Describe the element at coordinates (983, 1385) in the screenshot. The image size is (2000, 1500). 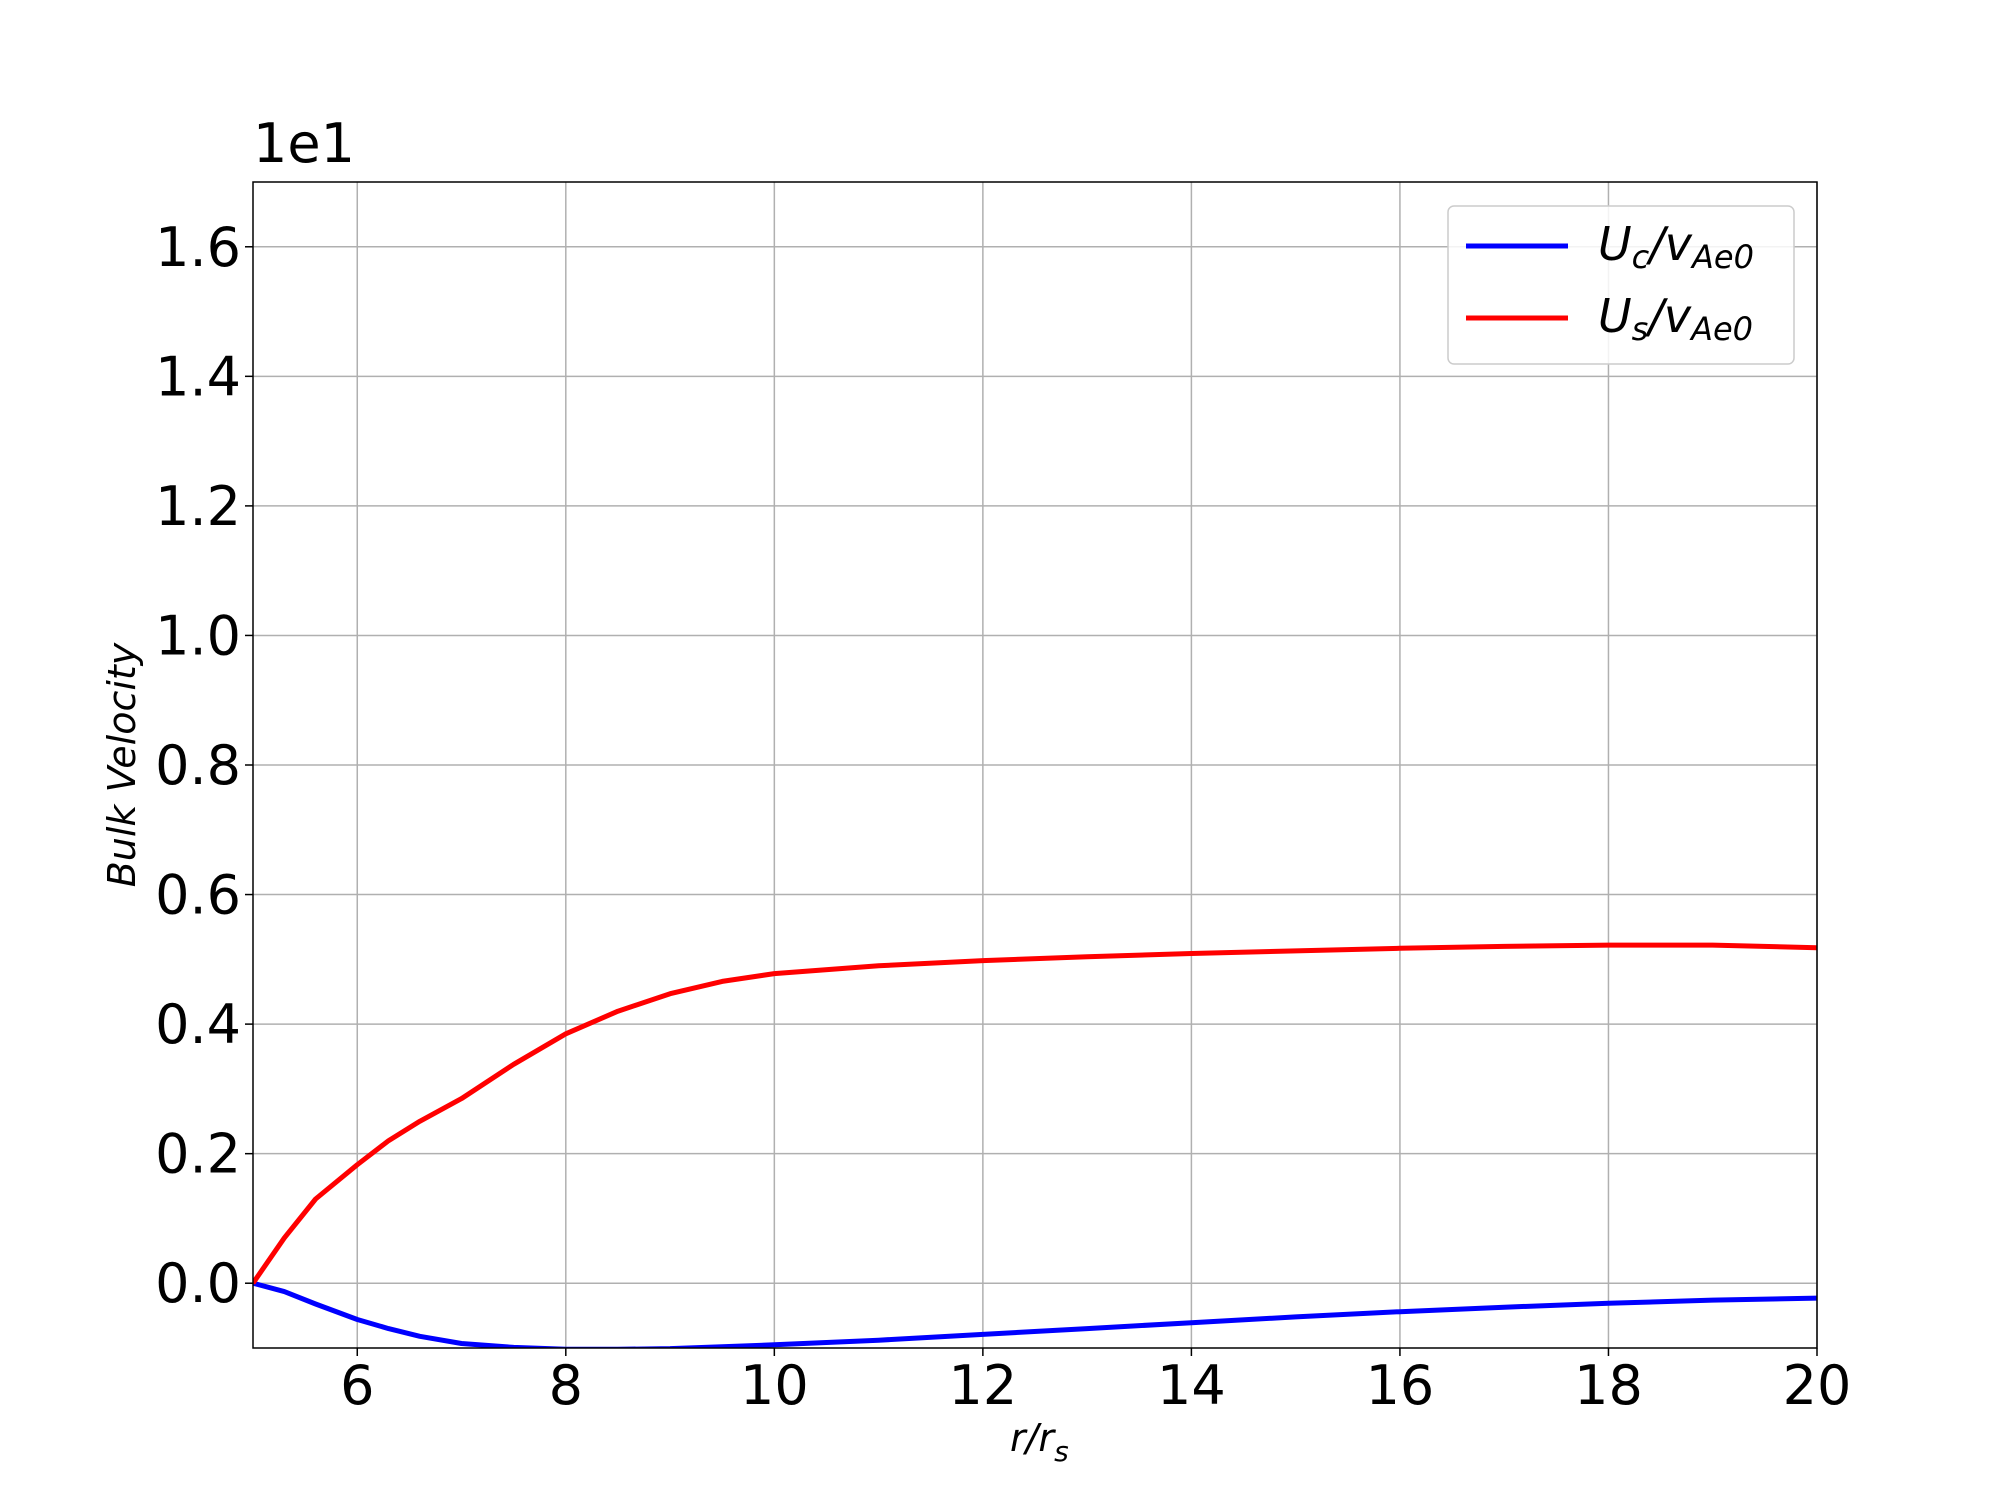
I see `x-tick-label: 12` at that location.